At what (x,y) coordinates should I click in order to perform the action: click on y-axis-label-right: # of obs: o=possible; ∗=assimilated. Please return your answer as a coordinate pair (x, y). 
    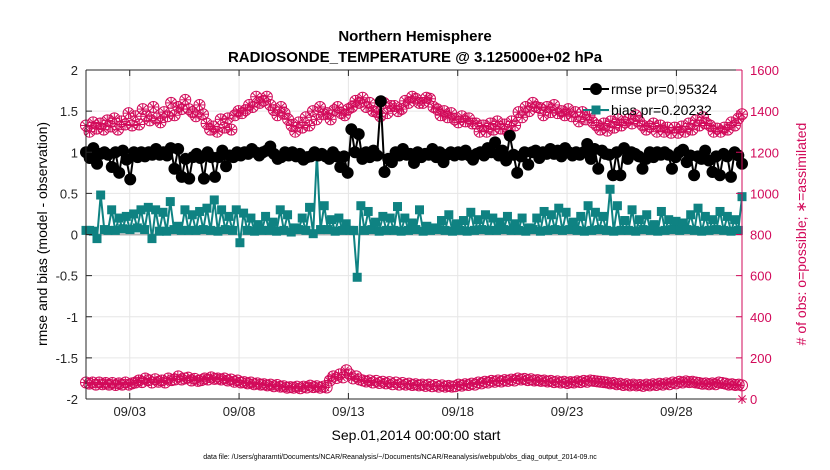
    Looking at the image, I should click on (801, 234).